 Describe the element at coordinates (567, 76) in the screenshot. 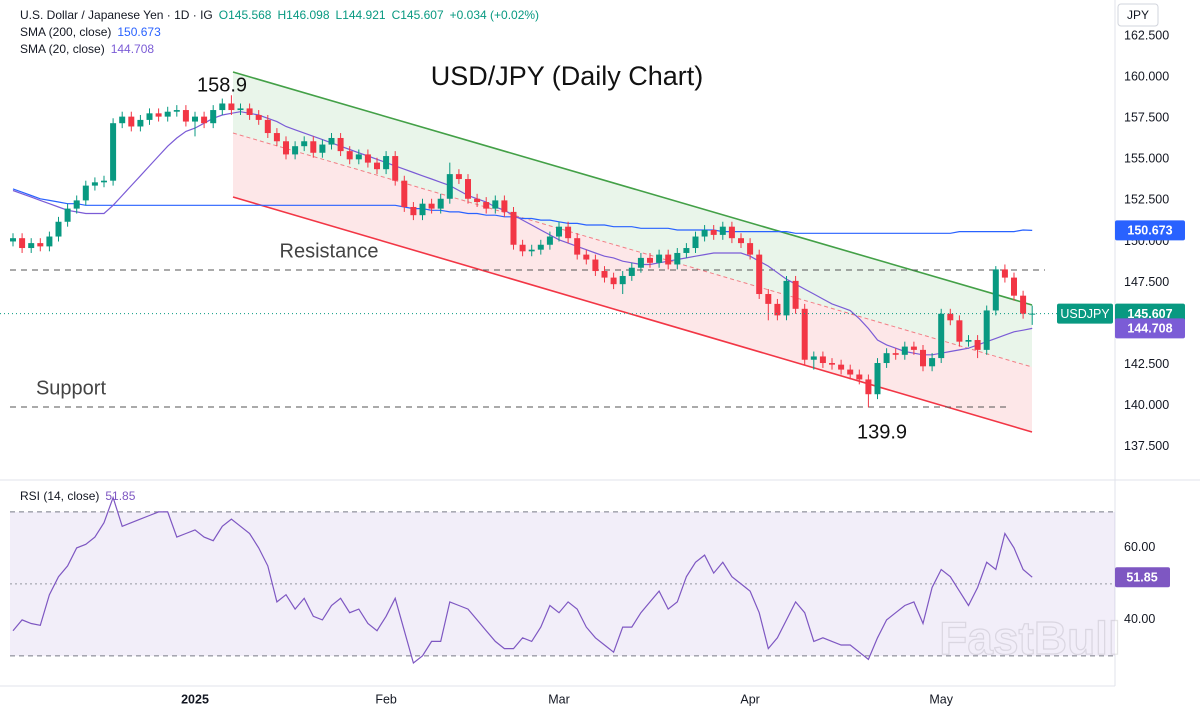

I see `chart-title: USD/JPY (Daily Chart)` at that location.